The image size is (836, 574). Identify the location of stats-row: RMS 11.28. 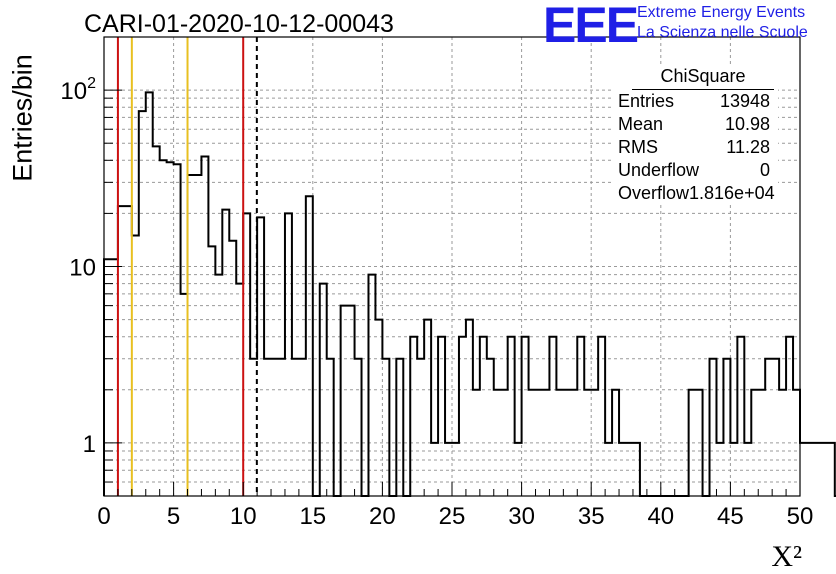
(695, 147).